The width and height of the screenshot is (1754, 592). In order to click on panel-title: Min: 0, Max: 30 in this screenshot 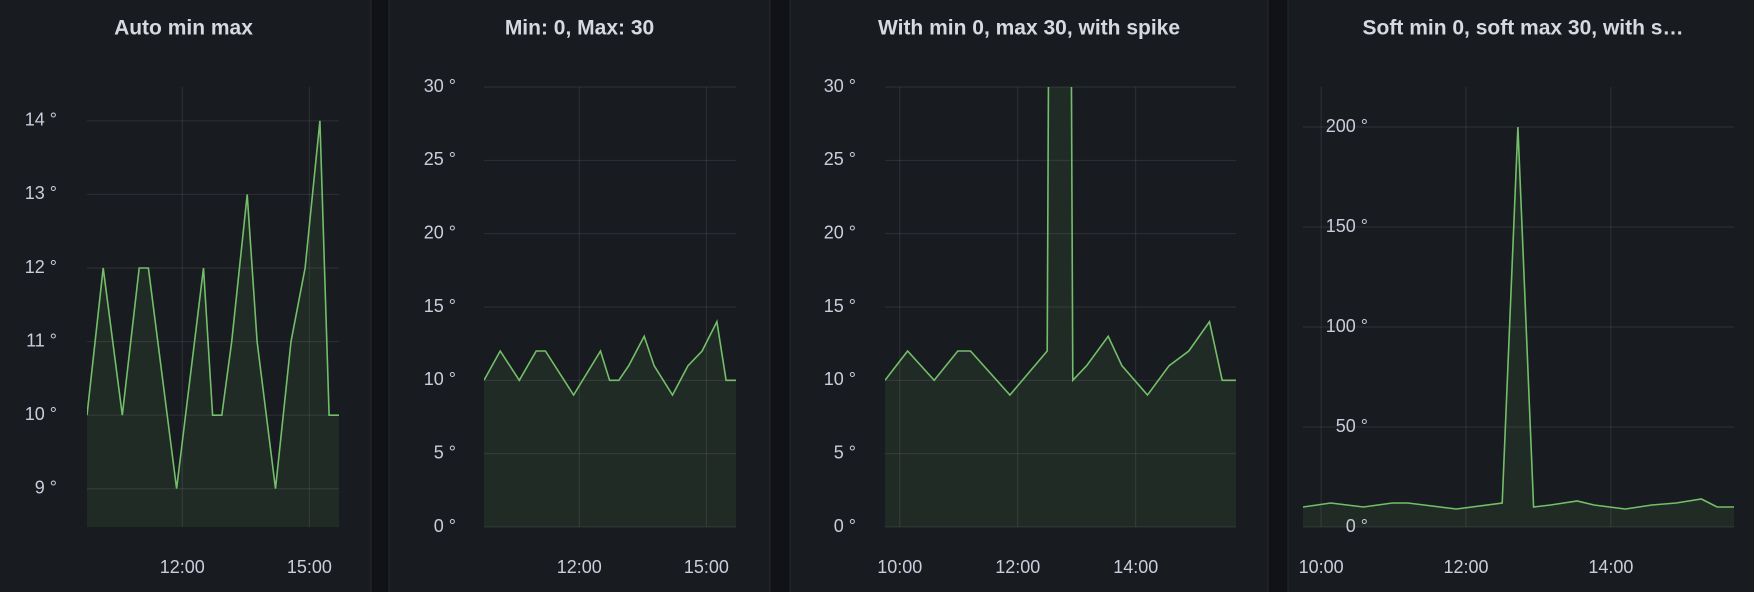, I will do `click(579, 28)`.